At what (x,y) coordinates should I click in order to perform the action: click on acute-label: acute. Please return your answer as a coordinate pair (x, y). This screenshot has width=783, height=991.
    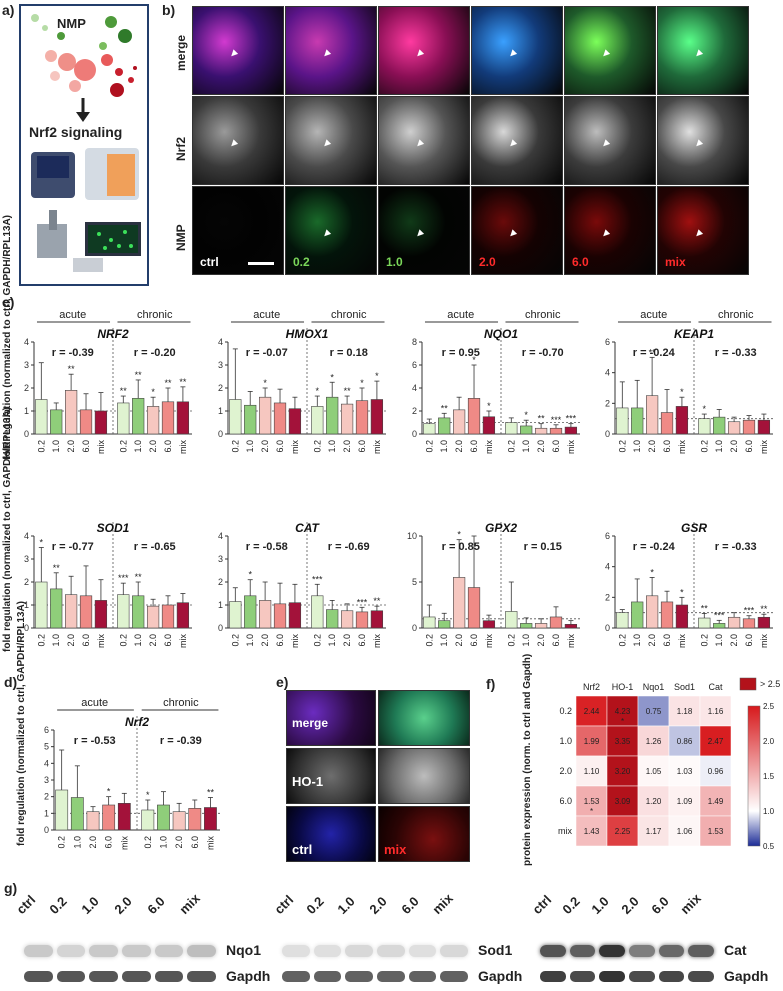
    Looking at the image, I should click on (460, 315).